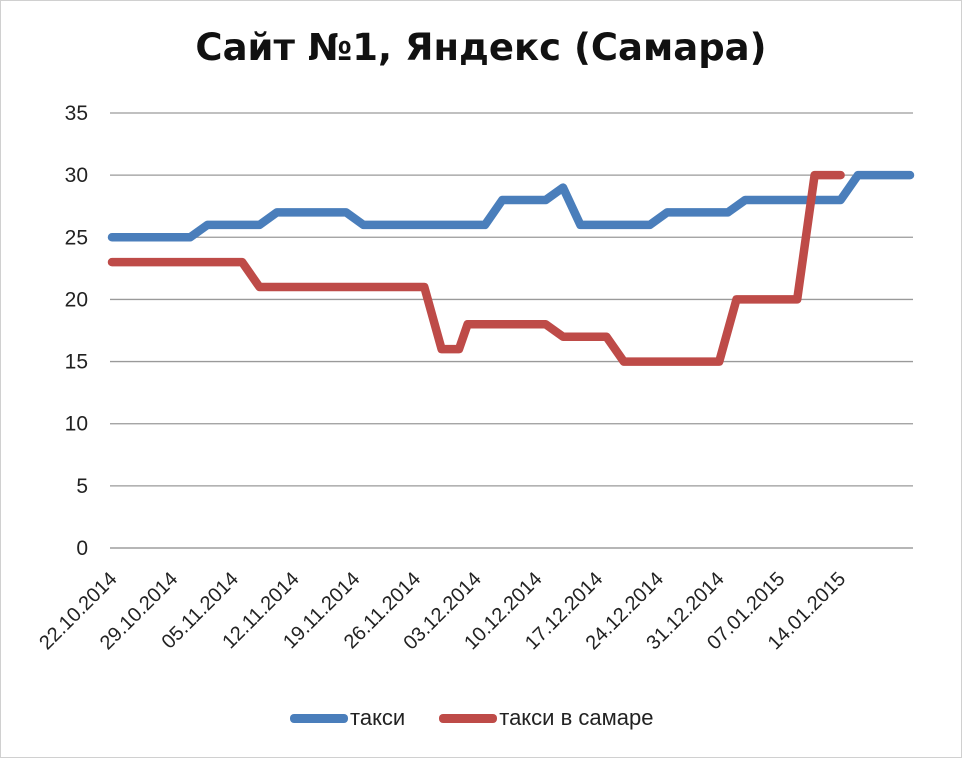 This screenshot has width=962, height=758. Describe the element at coordinates (76, 299) in the screenshot. I see `y-tick-label: 20` at that location.